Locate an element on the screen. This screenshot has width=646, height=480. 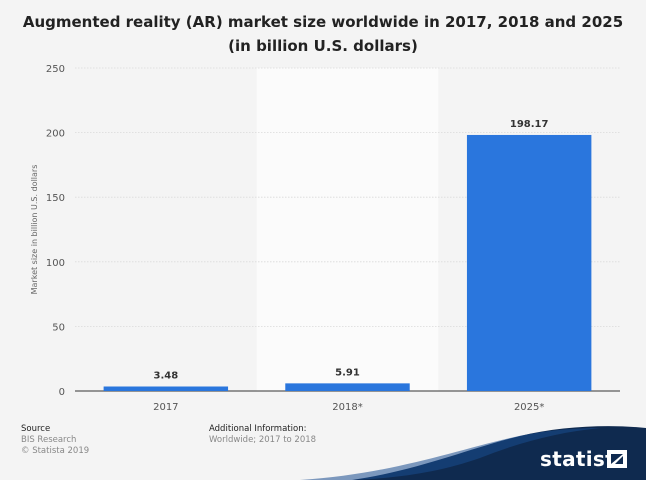
statista-logo-icon is located at coordinates (617, 459).